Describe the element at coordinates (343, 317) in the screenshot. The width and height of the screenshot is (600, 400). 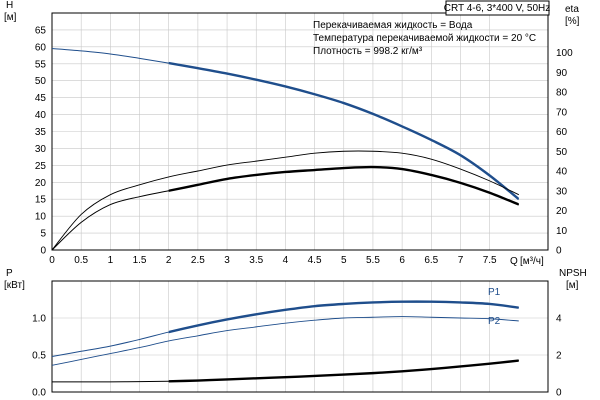
I see `bottom-series-0-operating-range` at that location.